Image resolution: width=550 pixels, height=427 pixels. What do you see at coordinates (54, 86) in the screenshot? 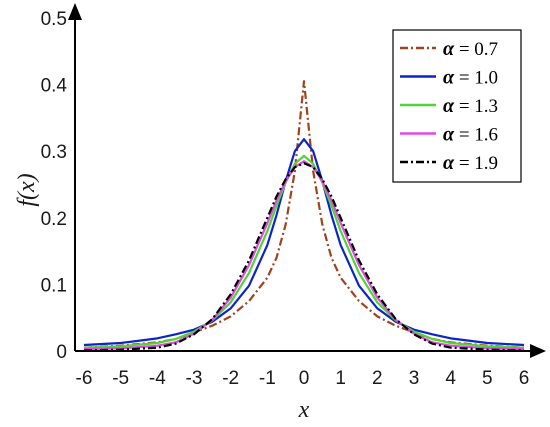
I see `y-tick-label: 0.4` at bounding box center [54, 86].